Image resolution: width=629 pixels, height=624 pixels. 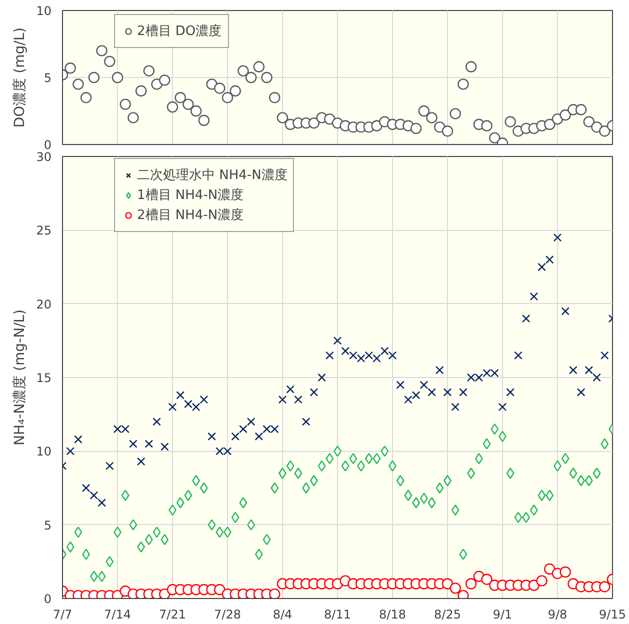 What do you see at coordinates (502, 615) in the screenshot?
I see `x-tick-label: 9/1` at bounding box center [502, 615].